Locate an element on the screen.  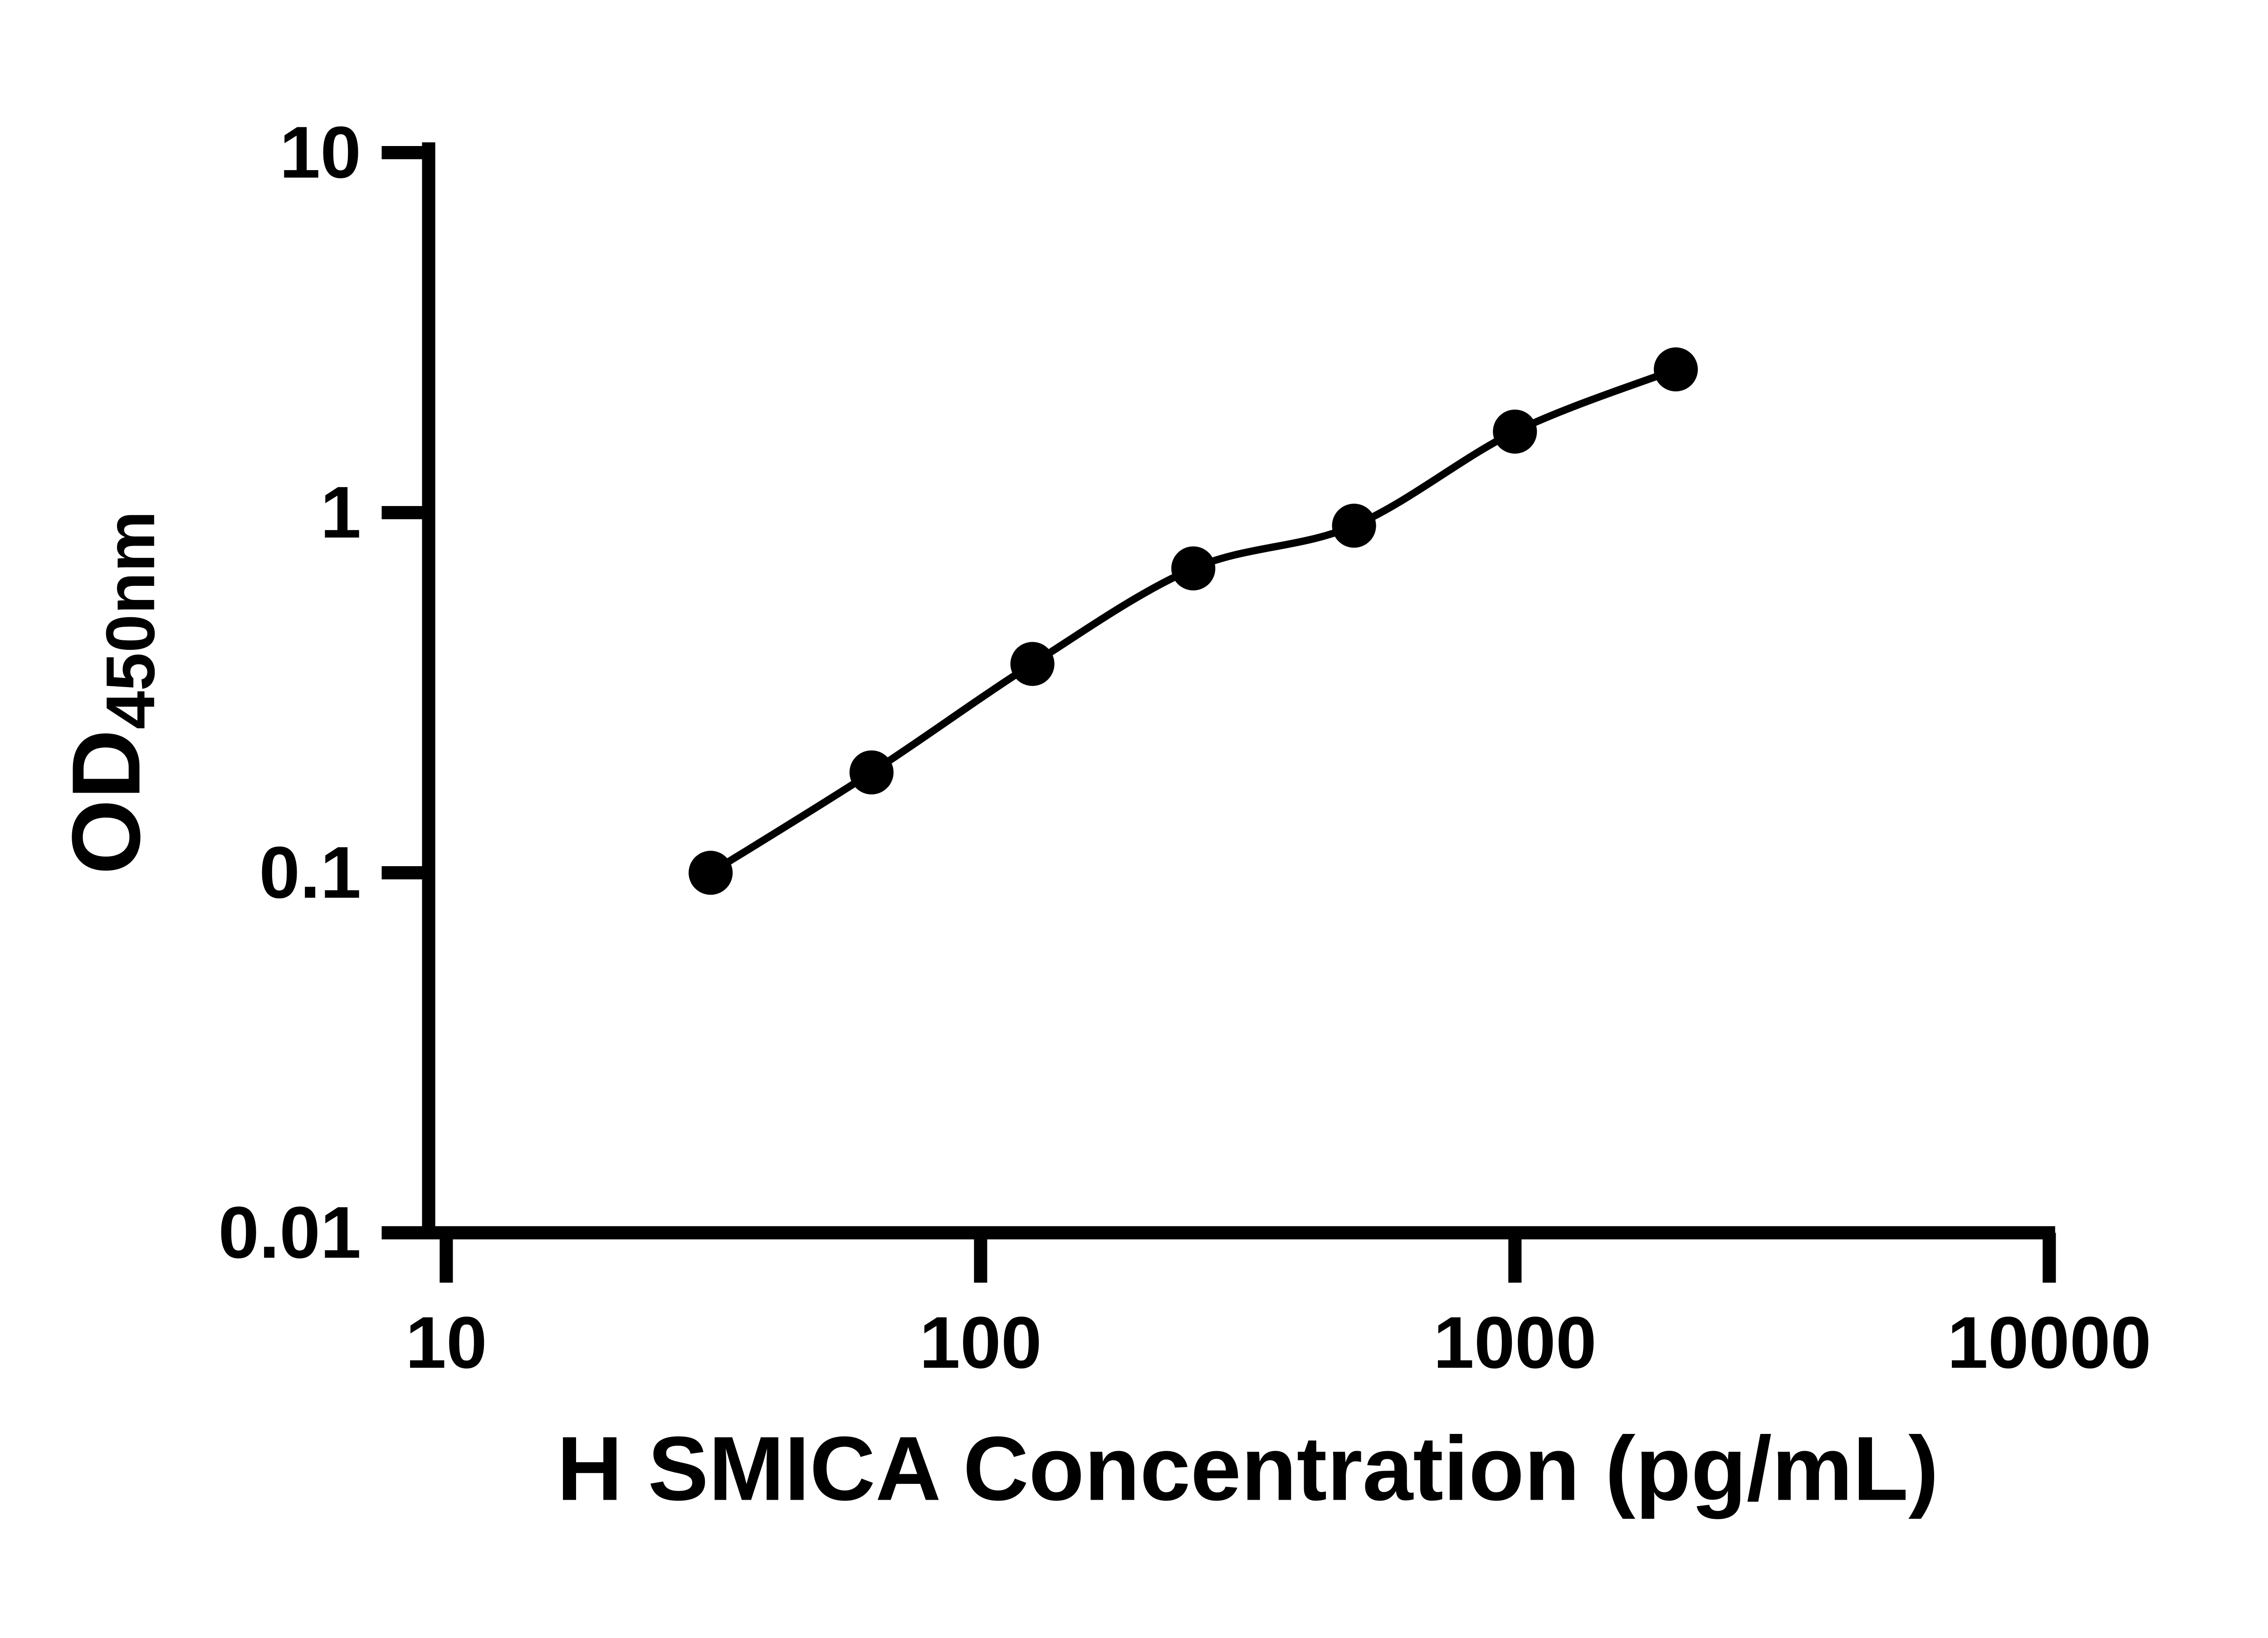
y-axis-title-sub: 450nm is located at coordinates (130, 620).